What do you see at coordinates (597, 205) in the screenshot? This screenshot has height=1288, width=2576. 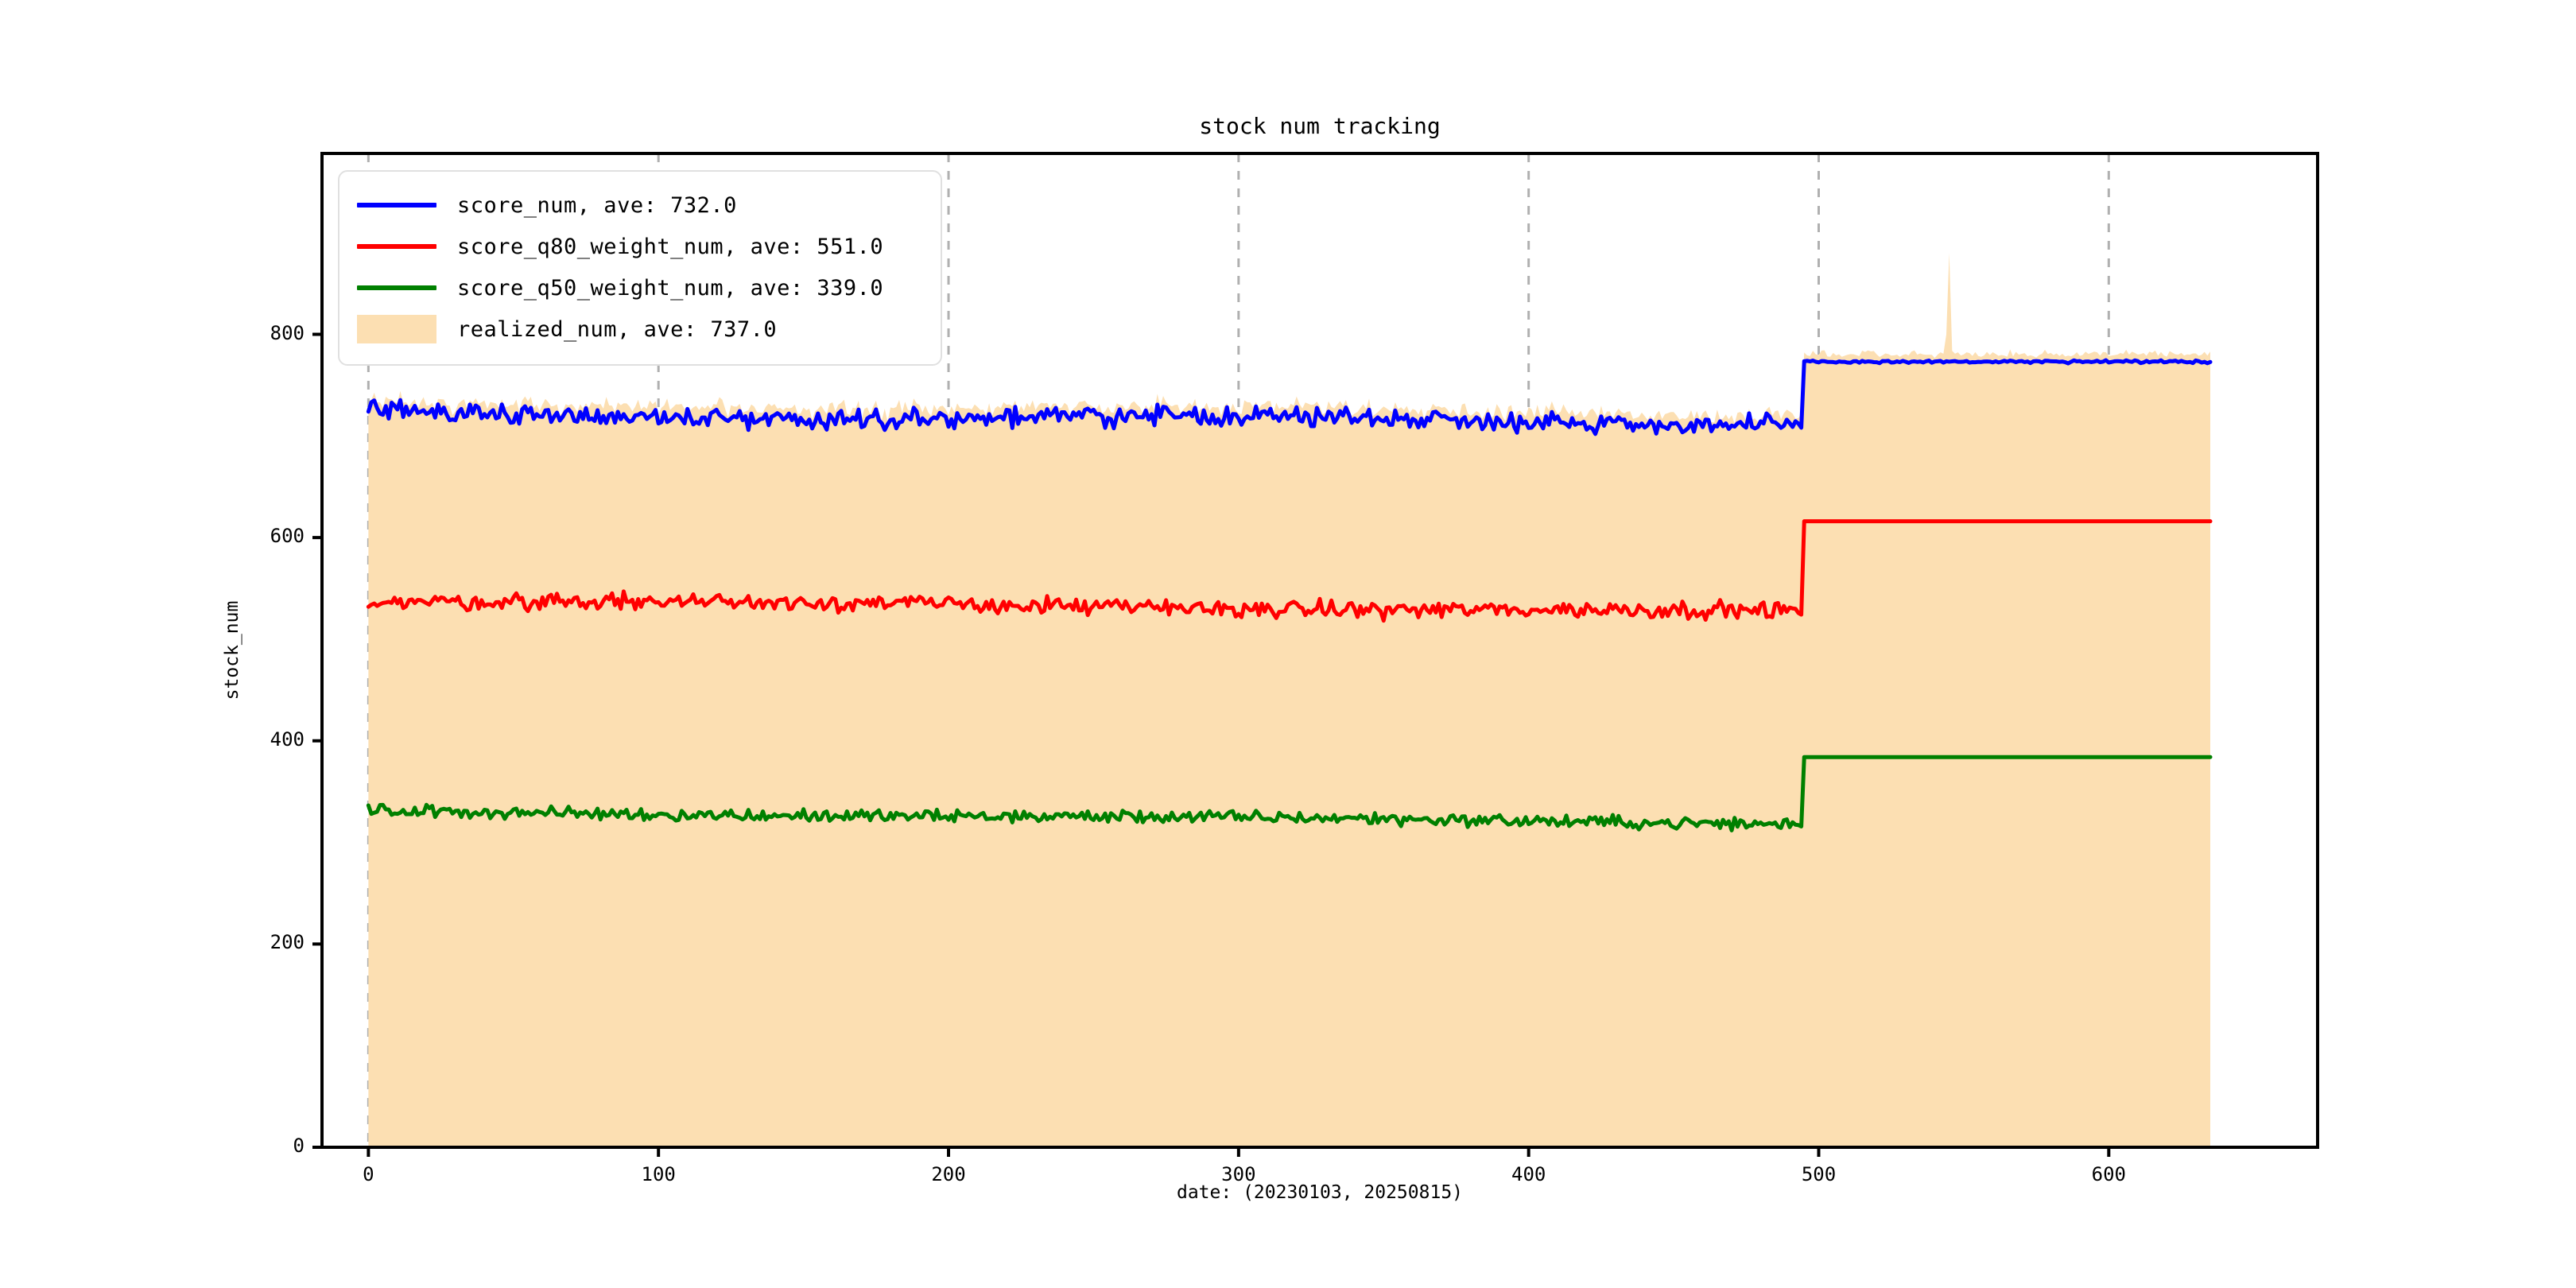 I see `legend-label-score-num: score_num, ave: 732.0` at bounding box center [597, 205].